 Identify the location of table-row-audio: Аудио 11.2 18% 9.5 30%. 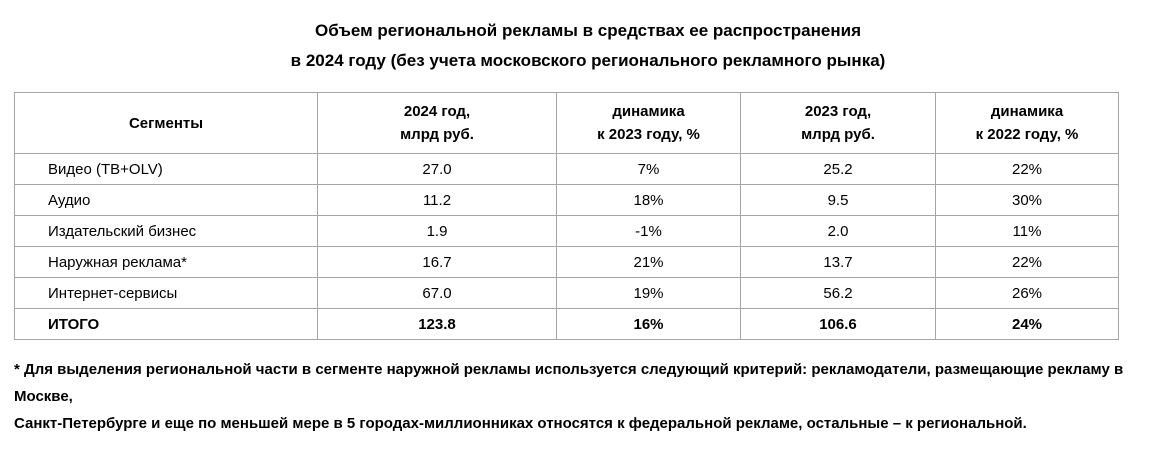
(566, 200).